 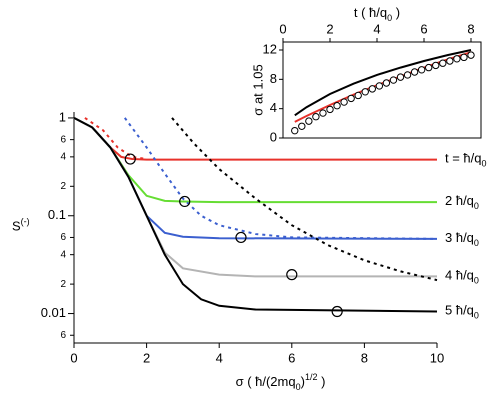 What do you see at coordinates (273, 78) in the screenshot?
I see `y-tick-label: 8` at bounding box center [273, 78].